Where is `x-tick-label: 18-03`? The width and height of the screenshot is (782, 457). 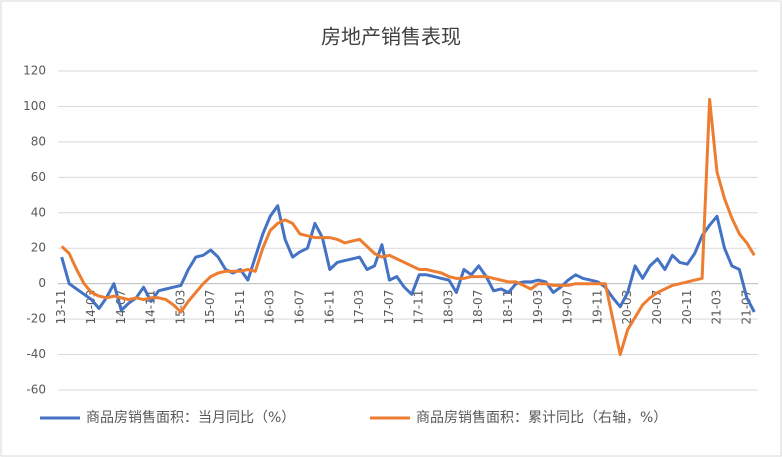 x-tick-label: 18-03 is located at coordinates (448, 307).